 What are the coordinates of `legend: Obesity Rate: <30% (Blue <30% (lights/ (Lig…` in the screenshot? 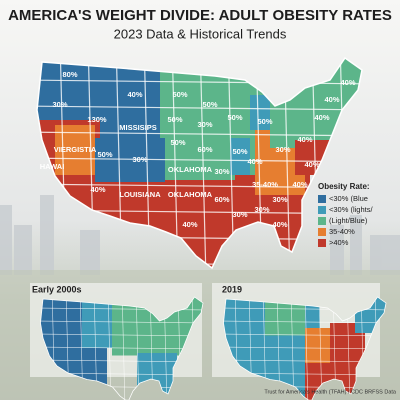 It's located at (345, 214).